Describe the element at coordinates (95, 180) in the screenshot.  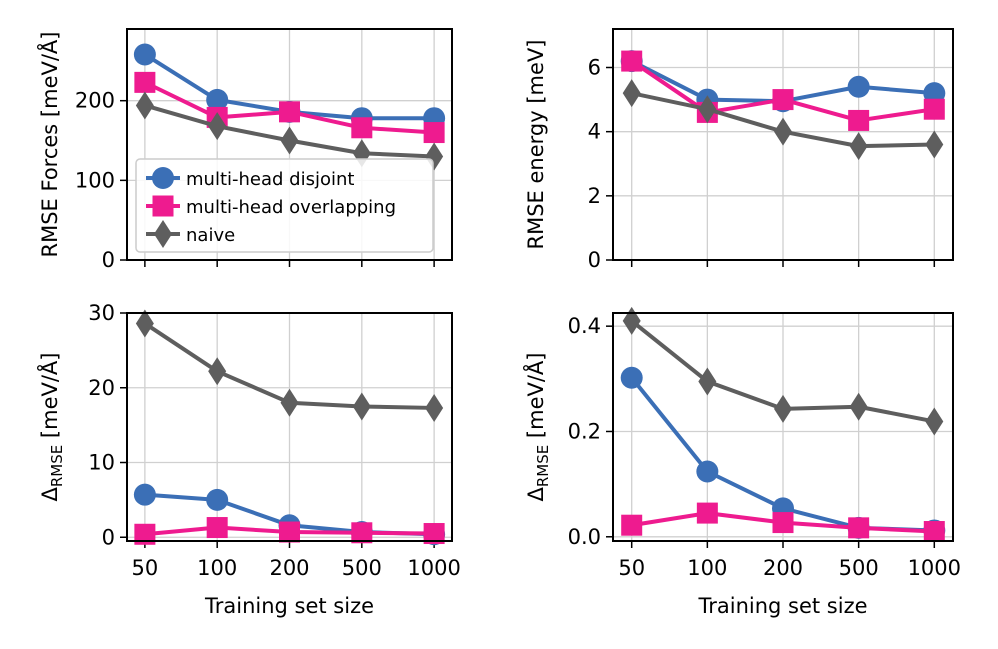
I see `y-tick-label: 100` at that location.